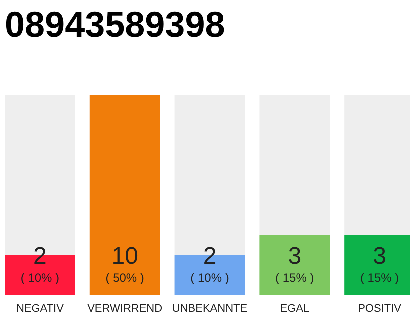 Image resolution: width=410 pixels, height=320 pixels. I want to click on x-tick-label: POSITIV, so click(380, 309).